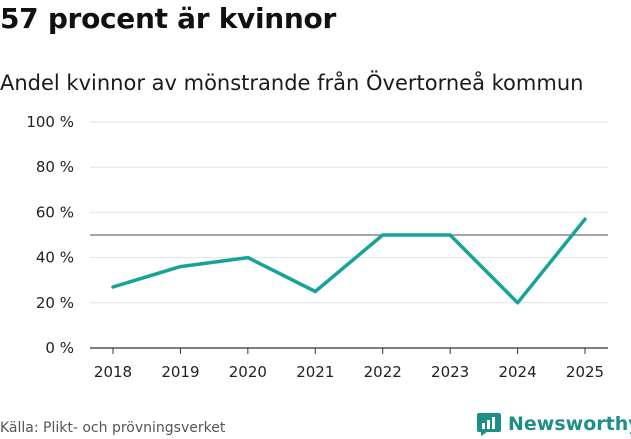  I want to click on brand-name: Newsworthy, so click(569, 424).